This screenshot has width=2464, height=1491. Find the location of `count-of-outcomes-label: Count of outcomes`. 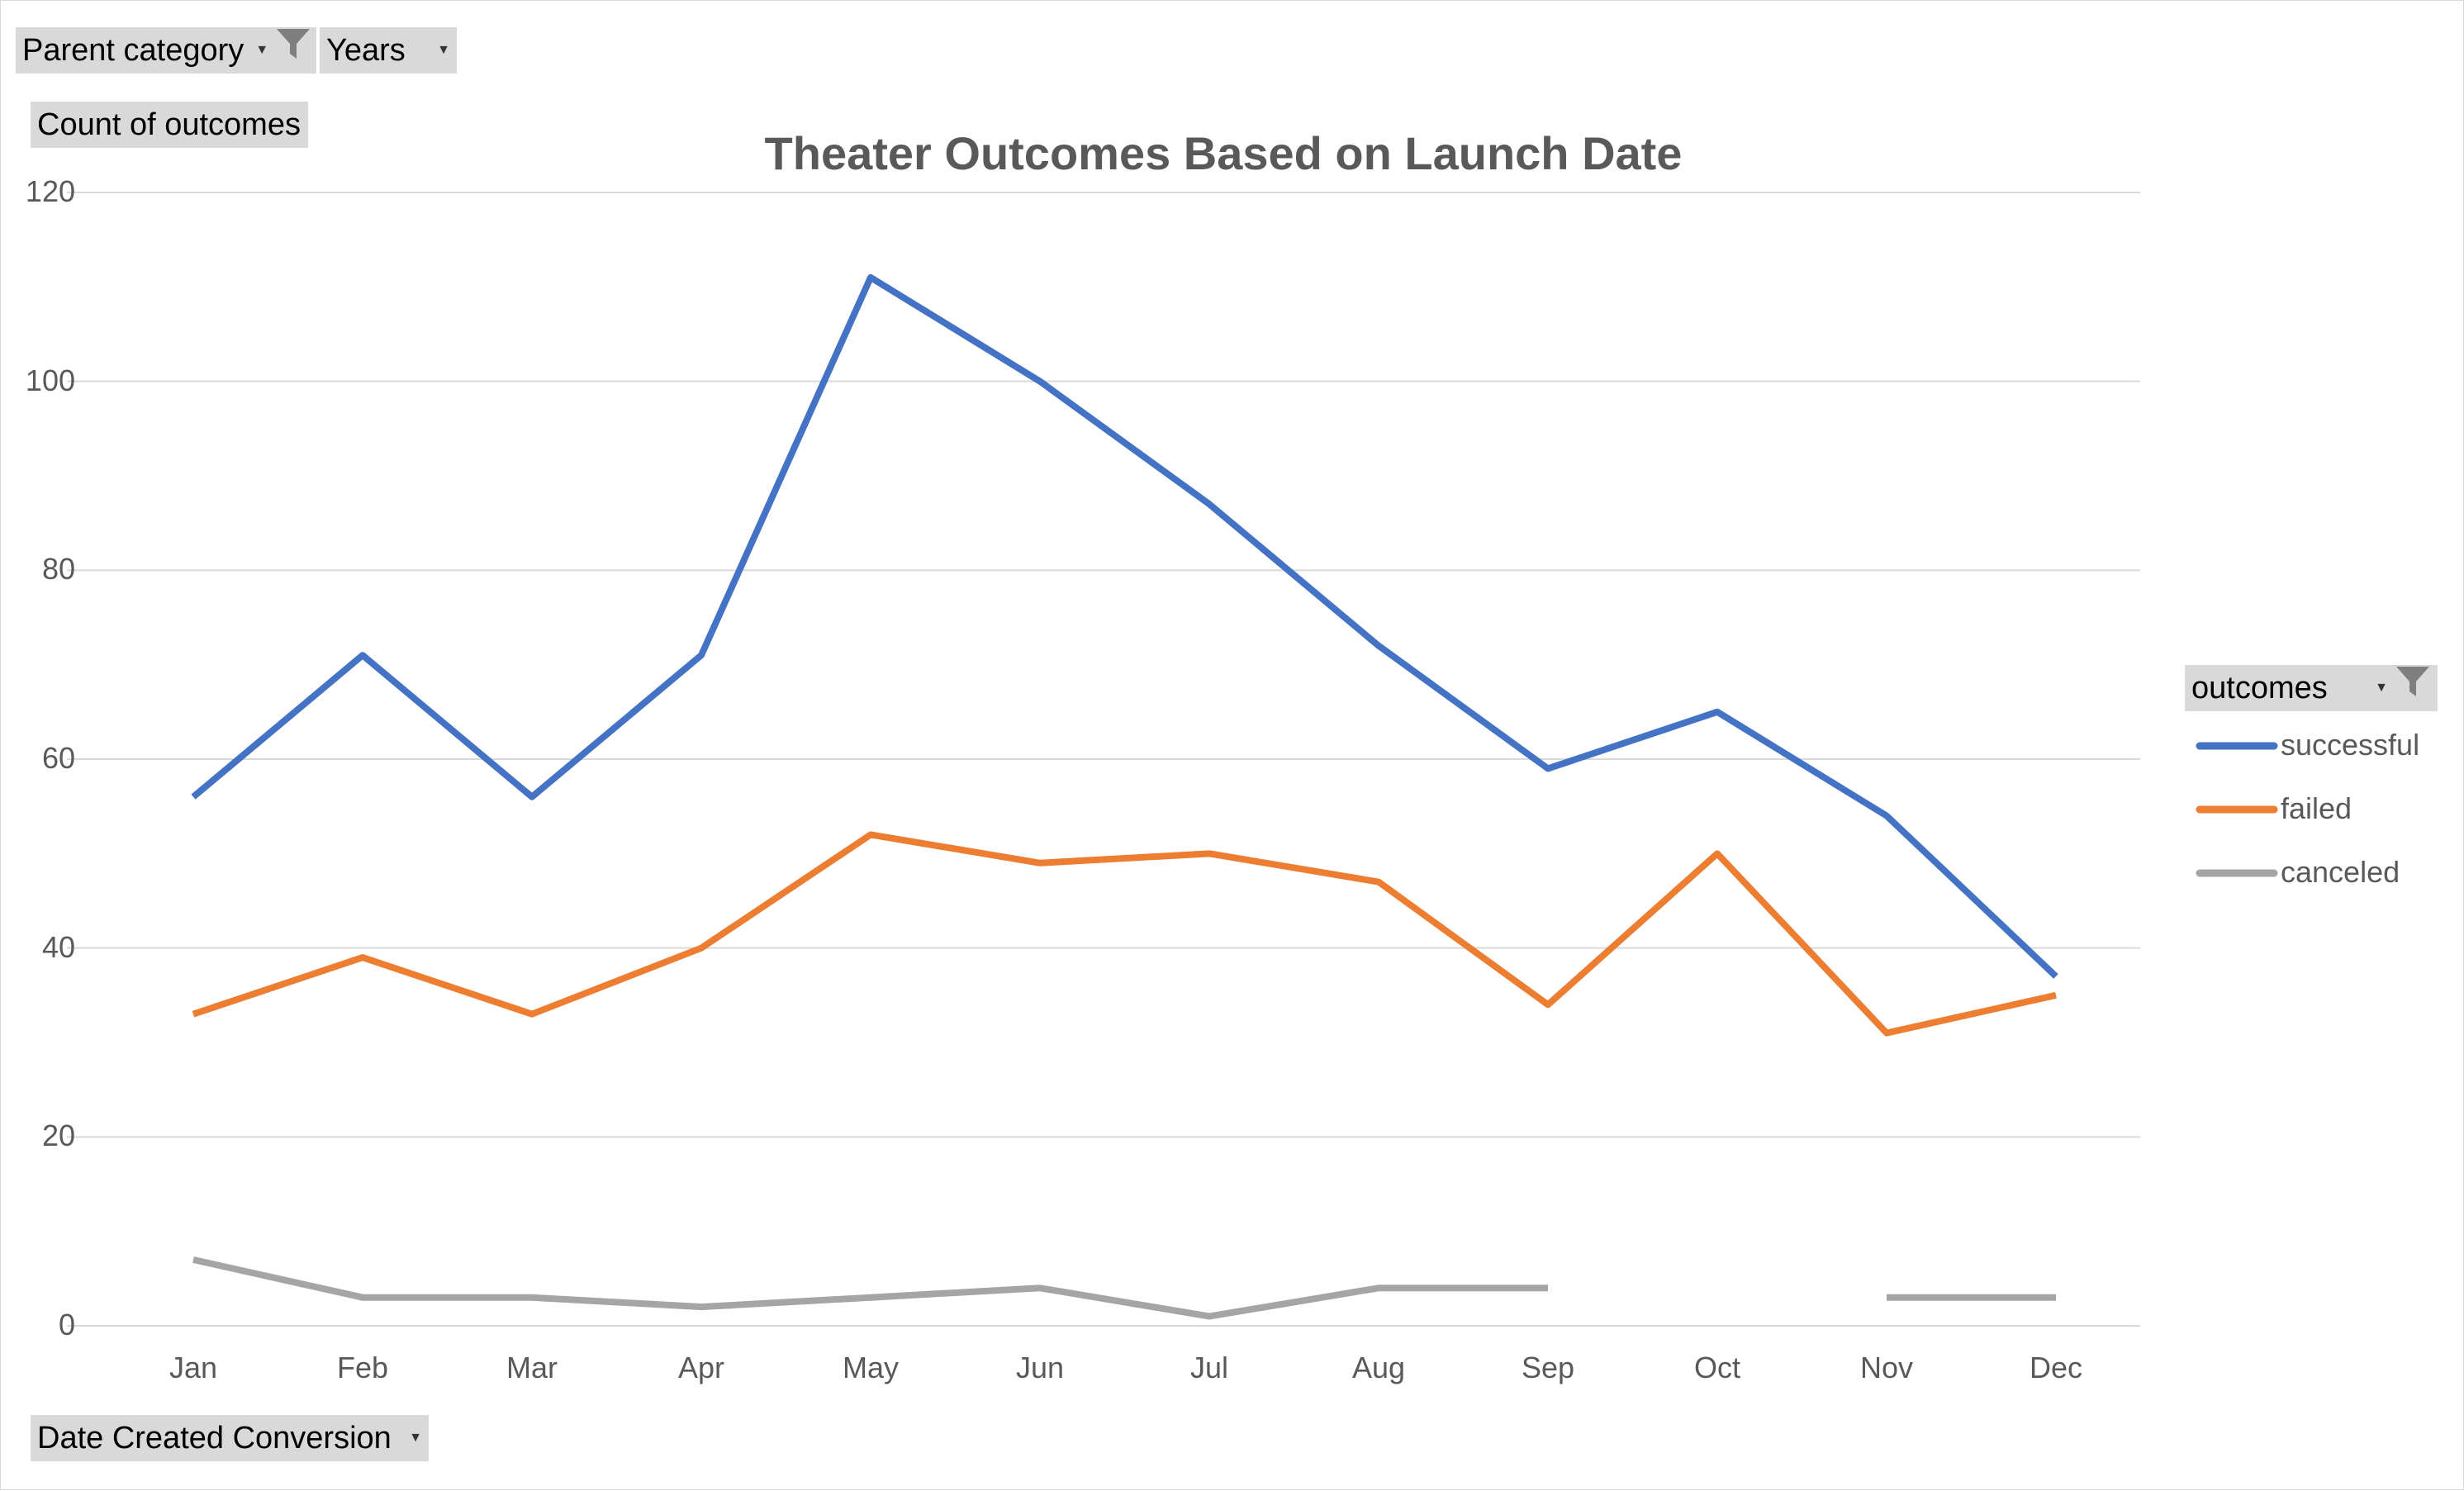

count-of-outcomes-label: Count of outcomes is located at coordinates (169, 124).